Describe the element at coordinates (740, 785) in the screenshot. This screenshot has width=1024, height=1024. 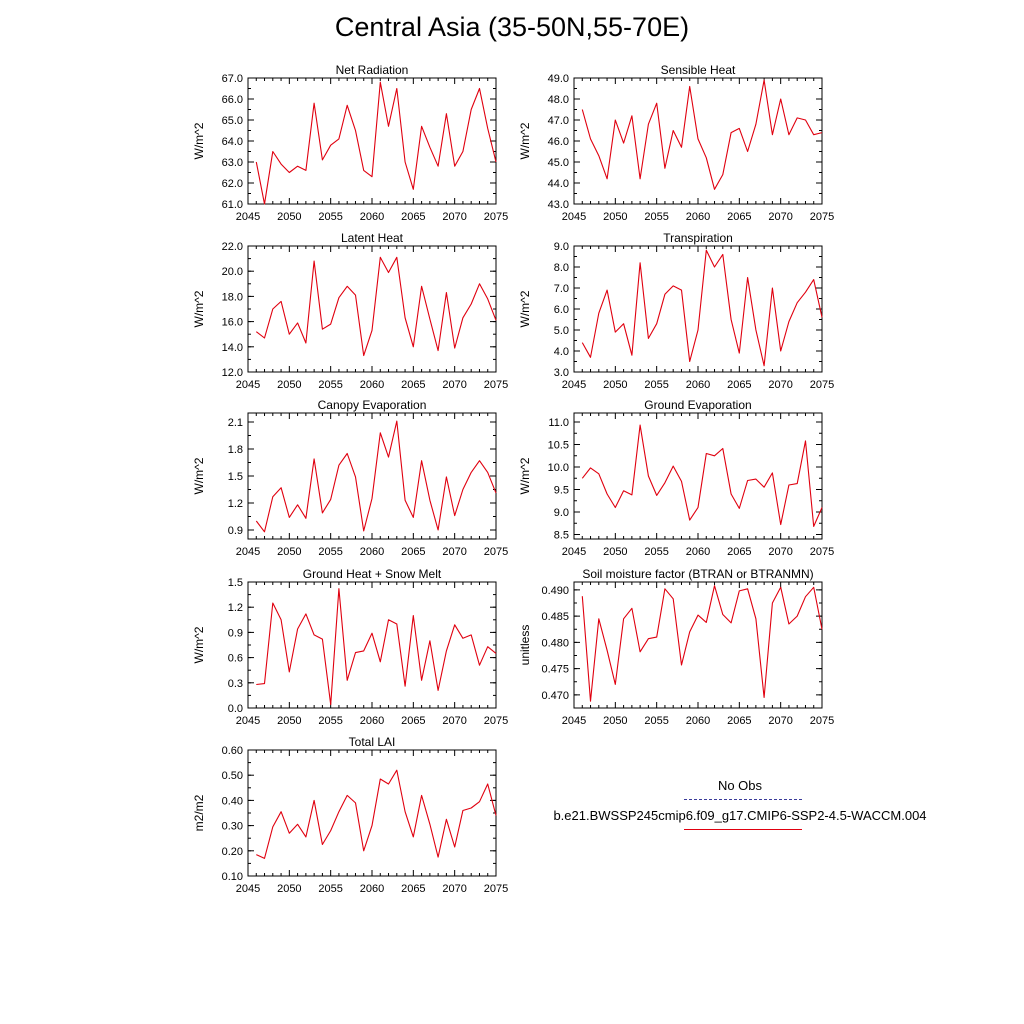
I see `legend-obs-label: No Obs` at that location.